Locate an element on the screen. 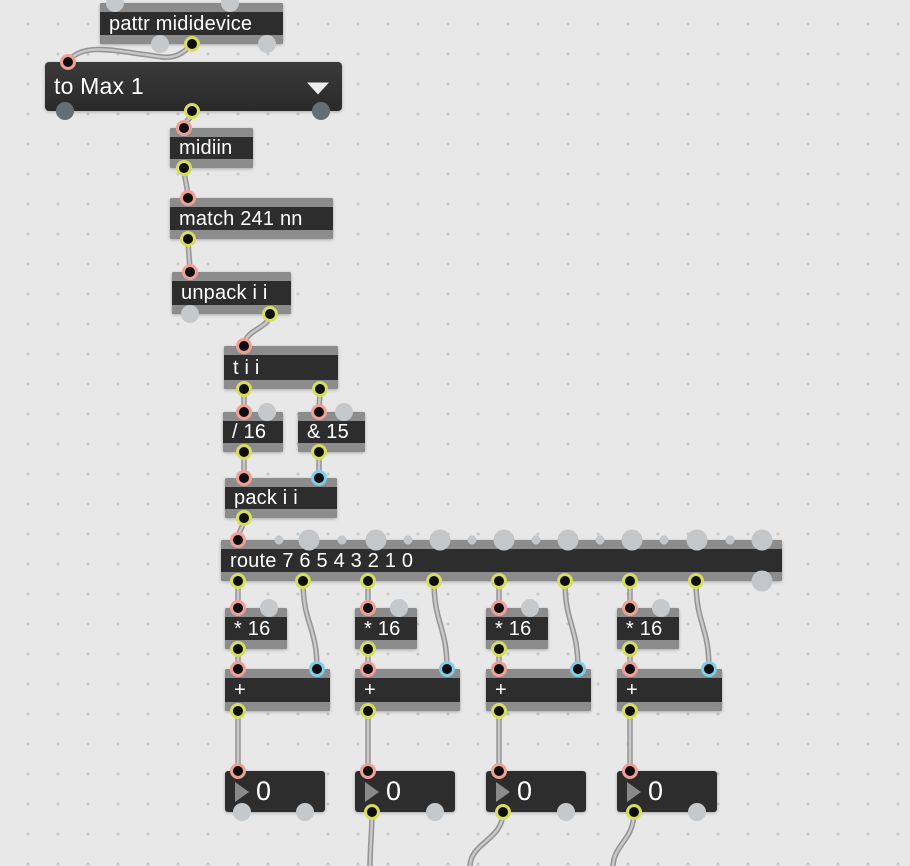 The image size is (910, 866). object-box-plus-3: + is located at coordinates (538, 690).